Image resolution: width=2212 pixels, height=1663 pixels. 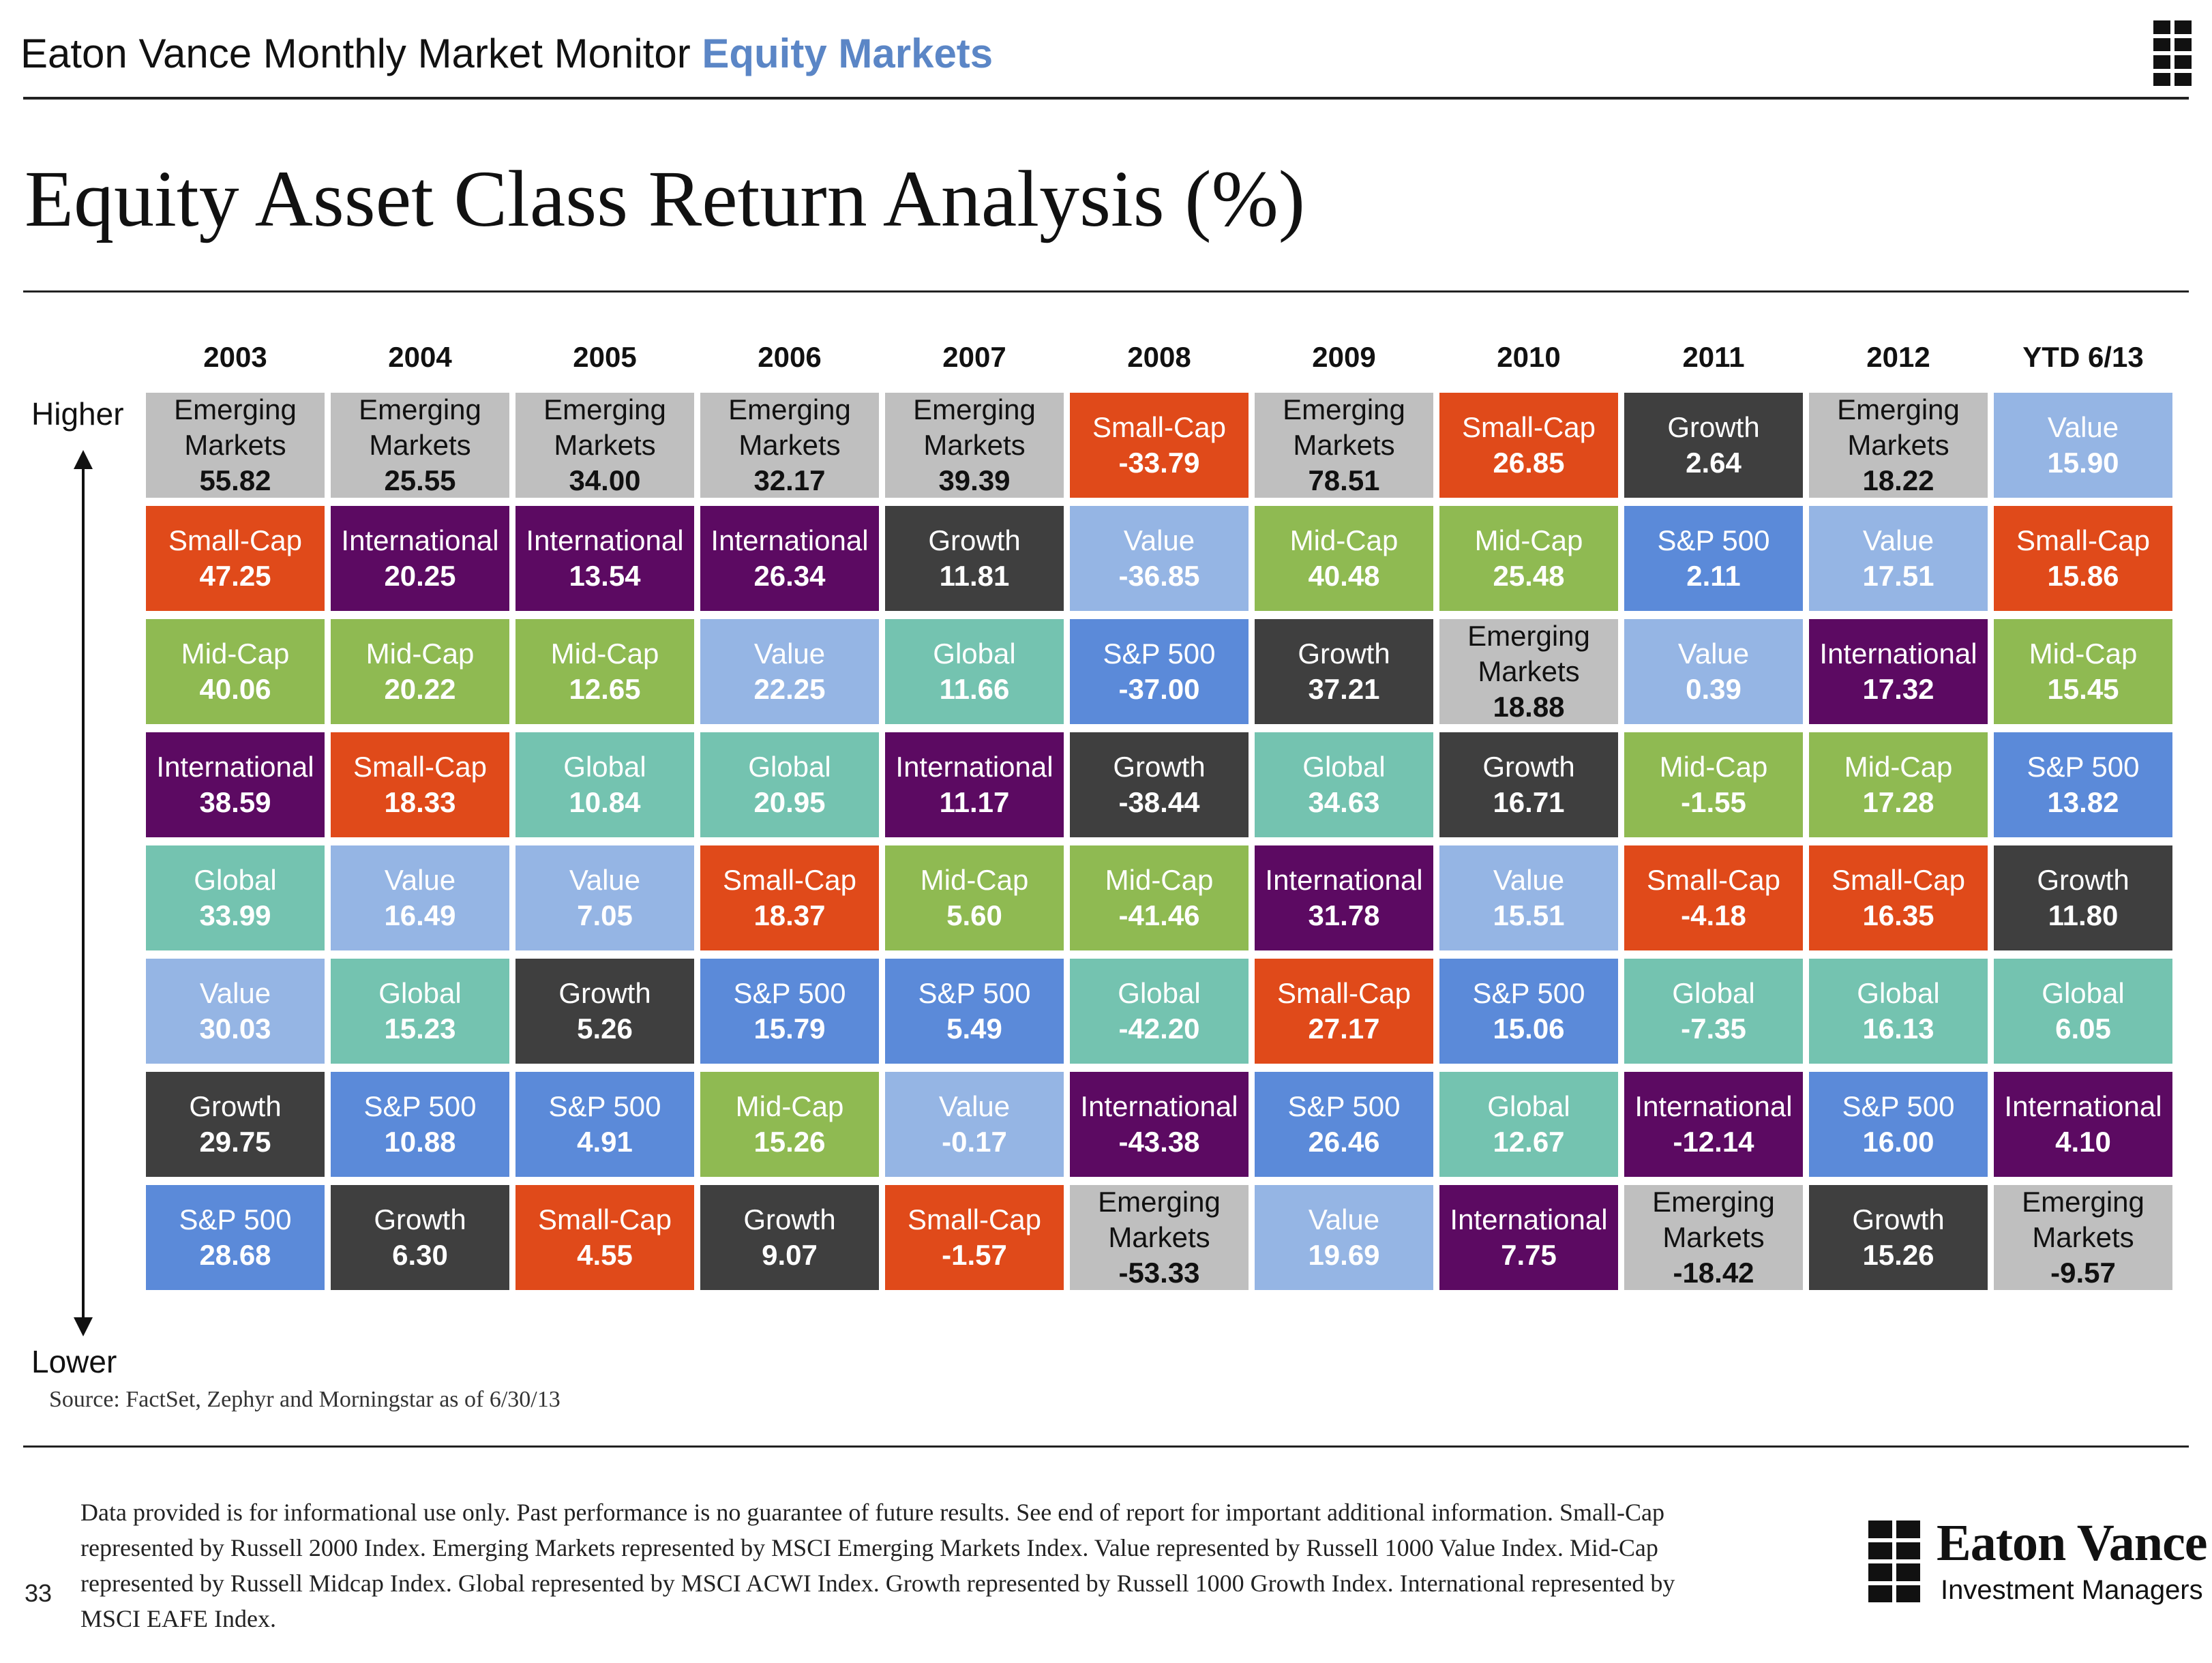 I want to click on return-cell: Emerging Markets 25.55, so click(x=420, y=445).